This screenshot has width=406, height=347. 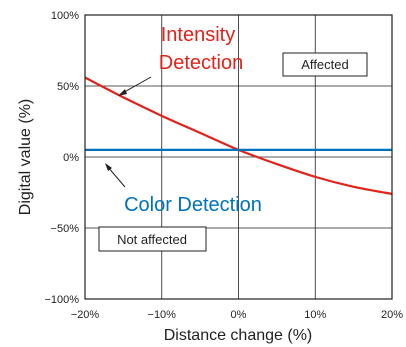 What do you see at coordinates (65, 229) in the screenshot?
I see `y-tick-label: −50%` at bounding box center [65, 229].